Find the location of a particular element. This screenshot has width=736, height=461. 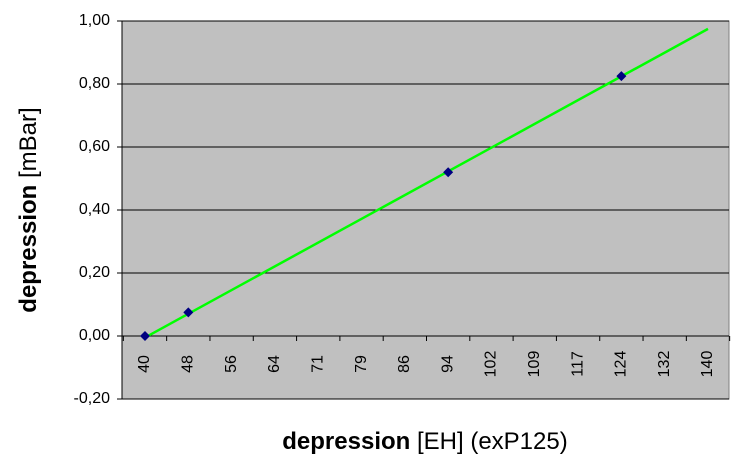

y-tick-label: 0,60 is located at coordinates (94, 146).